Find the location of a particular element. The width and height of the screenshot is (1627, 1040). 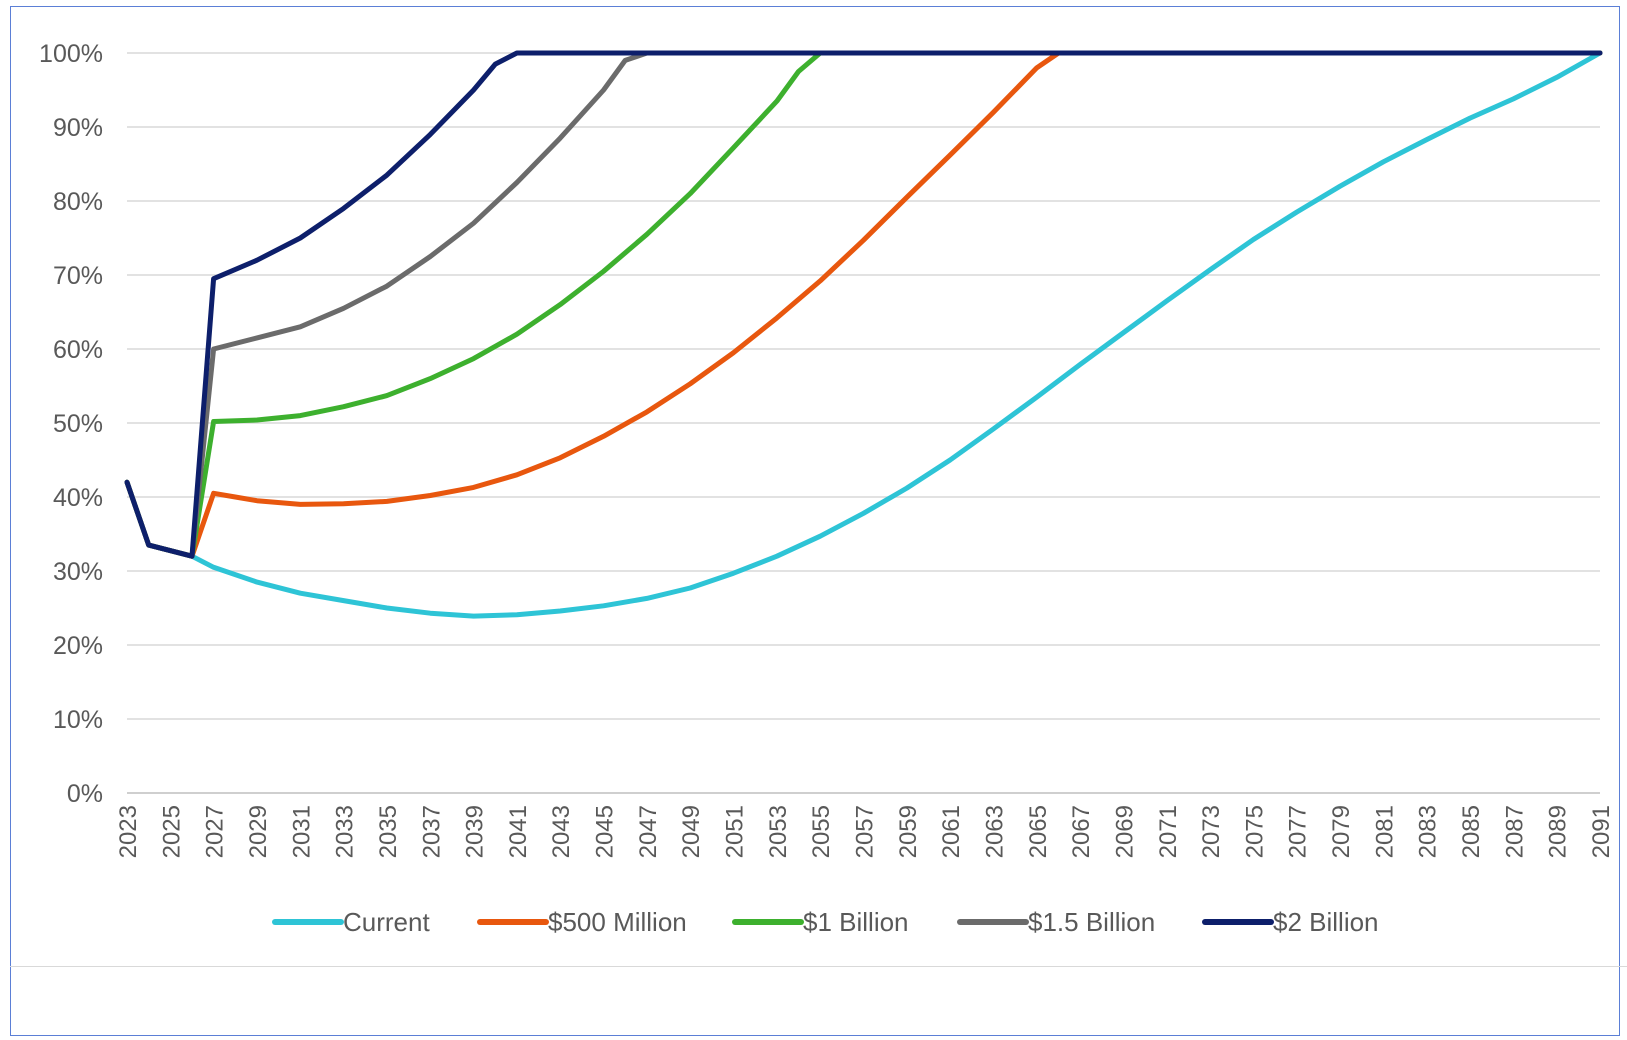

x-tick-label: 2035 is located at coordinates (388, 831).